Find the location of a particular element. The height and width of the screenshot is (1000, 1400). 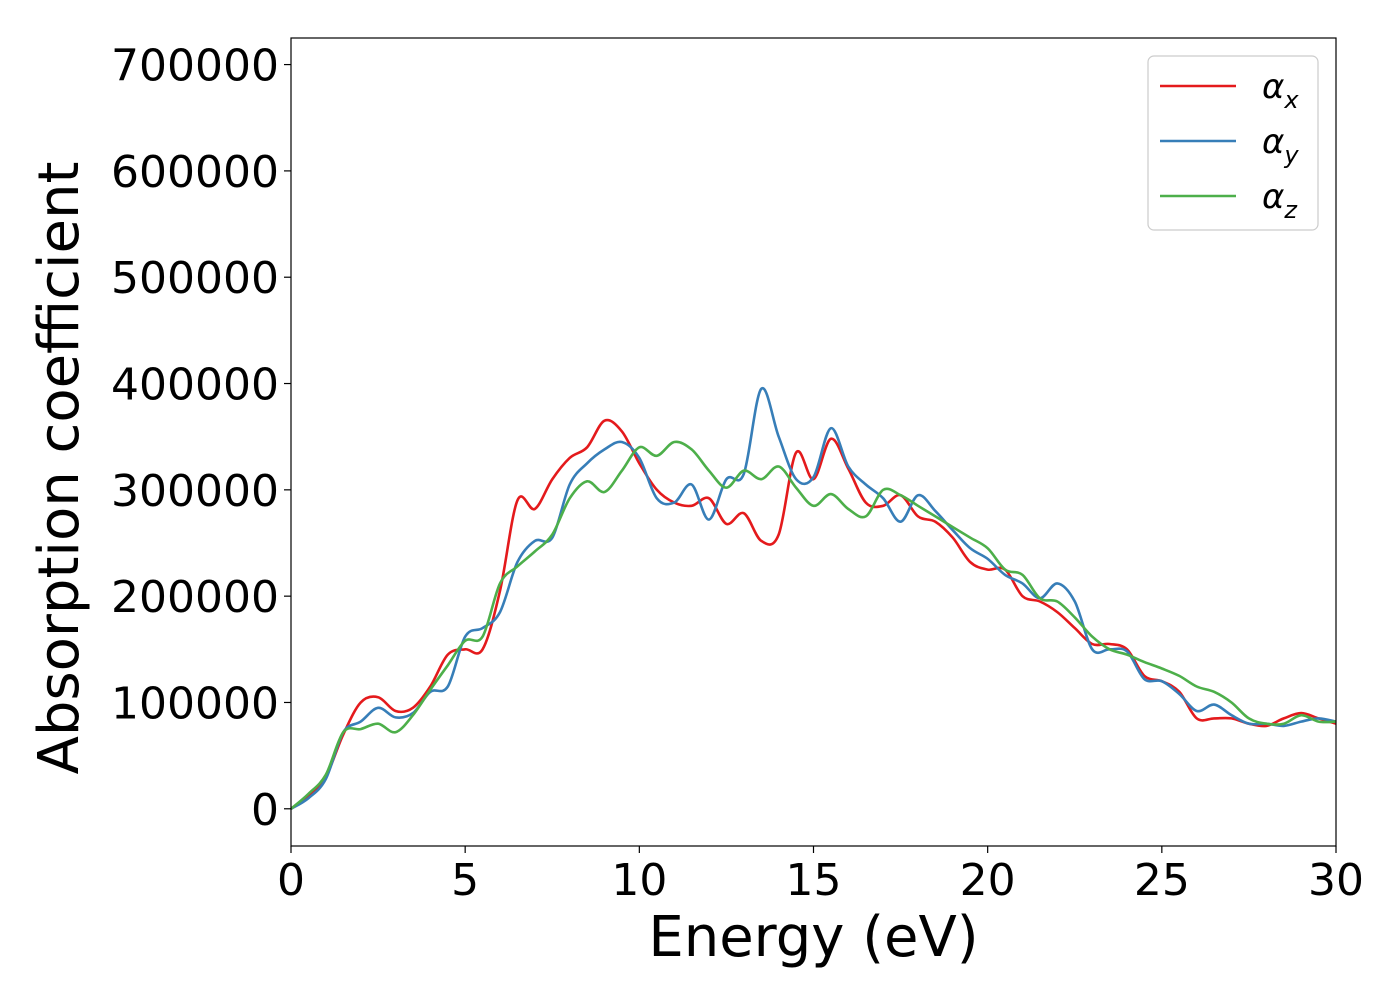

x-tick-label: 5 is located at coordinates (465, 880).